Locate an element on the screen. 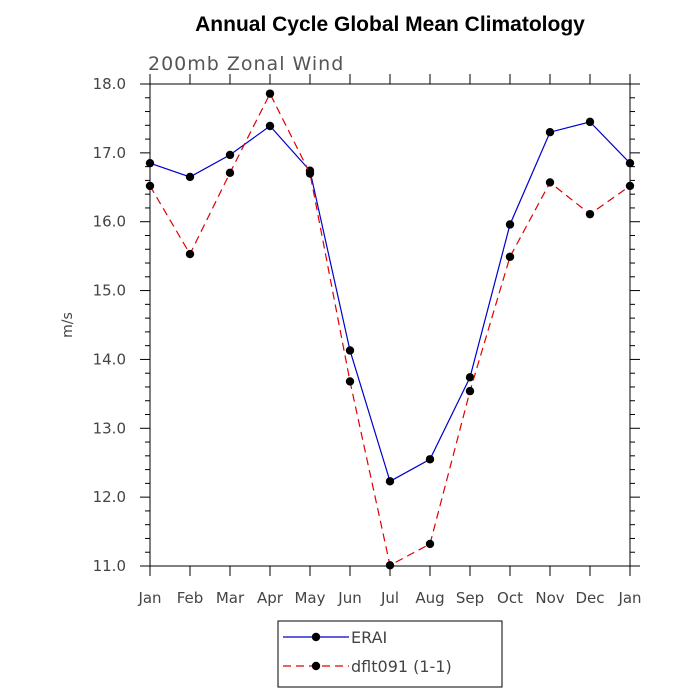 Image resolution: width=700 pixels, height=700 pixels. chart-title: Annual Cycle Global Mean Climatology is located at coordinates (390, 24).